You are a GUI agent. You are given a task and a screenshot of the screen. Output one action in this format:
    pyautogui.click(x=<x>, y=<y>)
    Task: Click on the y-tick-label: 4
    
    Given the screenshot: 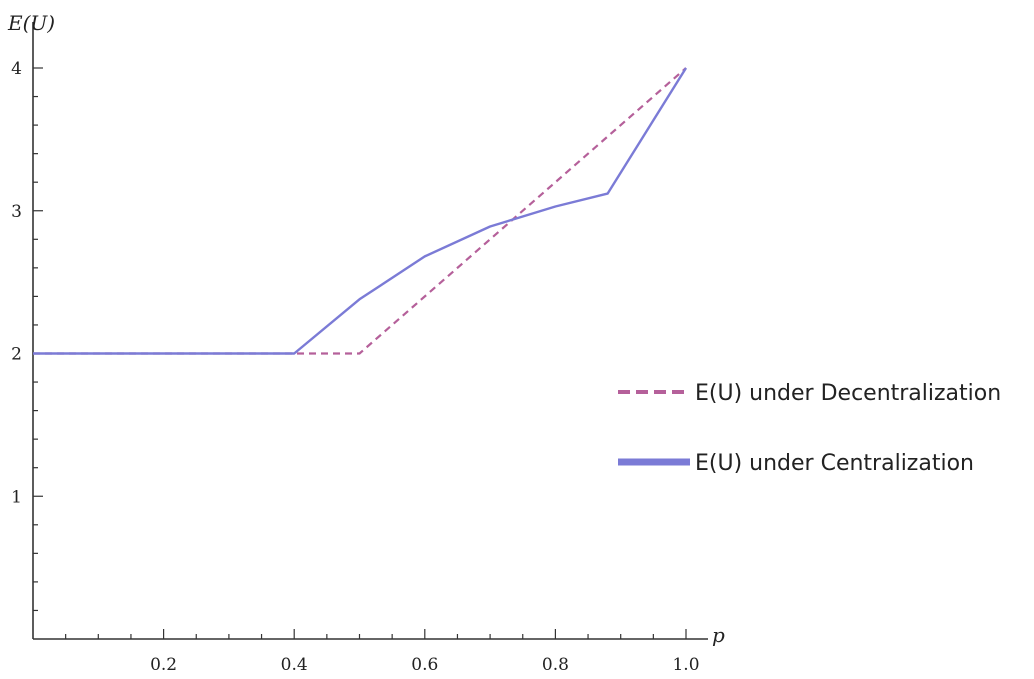 What is the action you would take?
    pyautogui.click(x=16, y=69)
    